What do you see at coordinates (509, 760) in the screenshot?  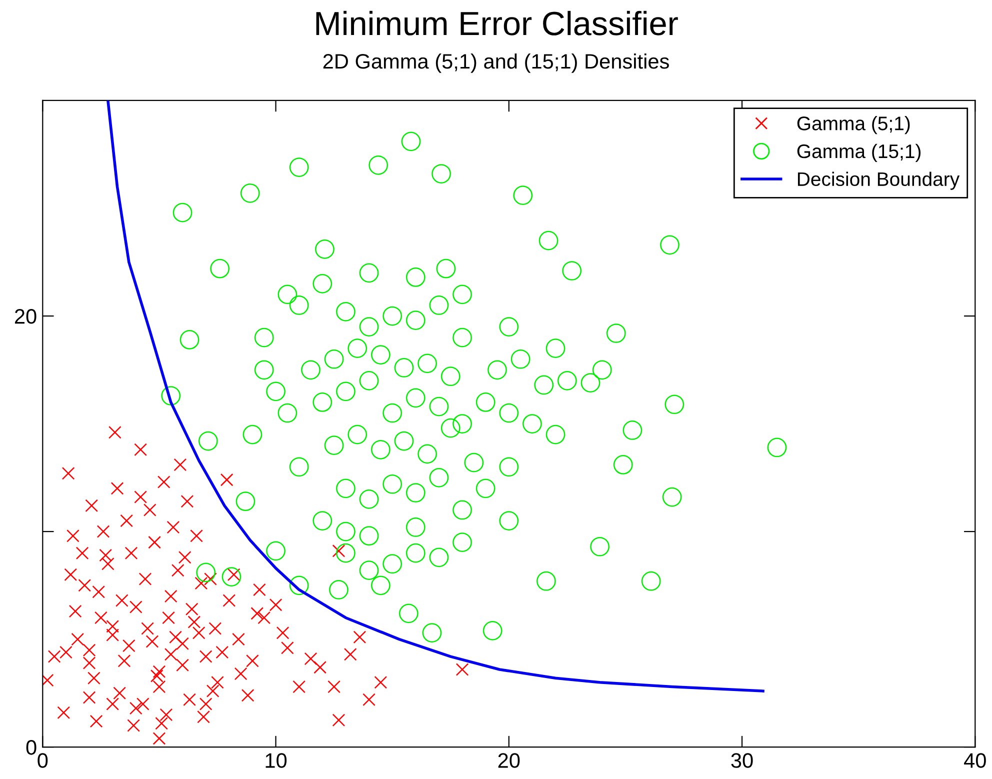 I see `x-tick-label: 20` at bounding box center [509, 760].